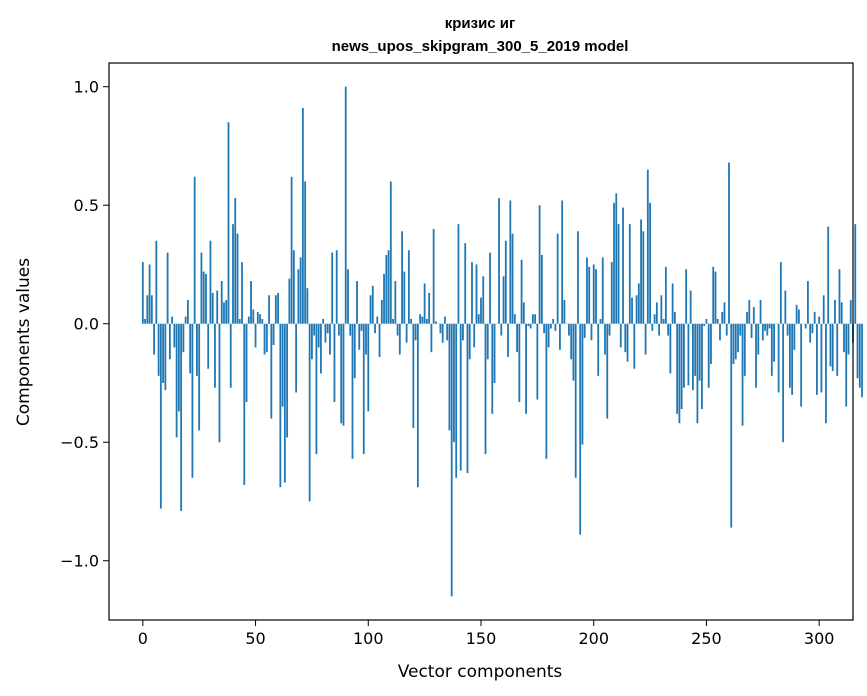 The height and width of the screenshot is (696, 867). I want to click on y-axis-ticks: −1.0 −0.5 0.0 0.5 1.0, so click(84, 324).